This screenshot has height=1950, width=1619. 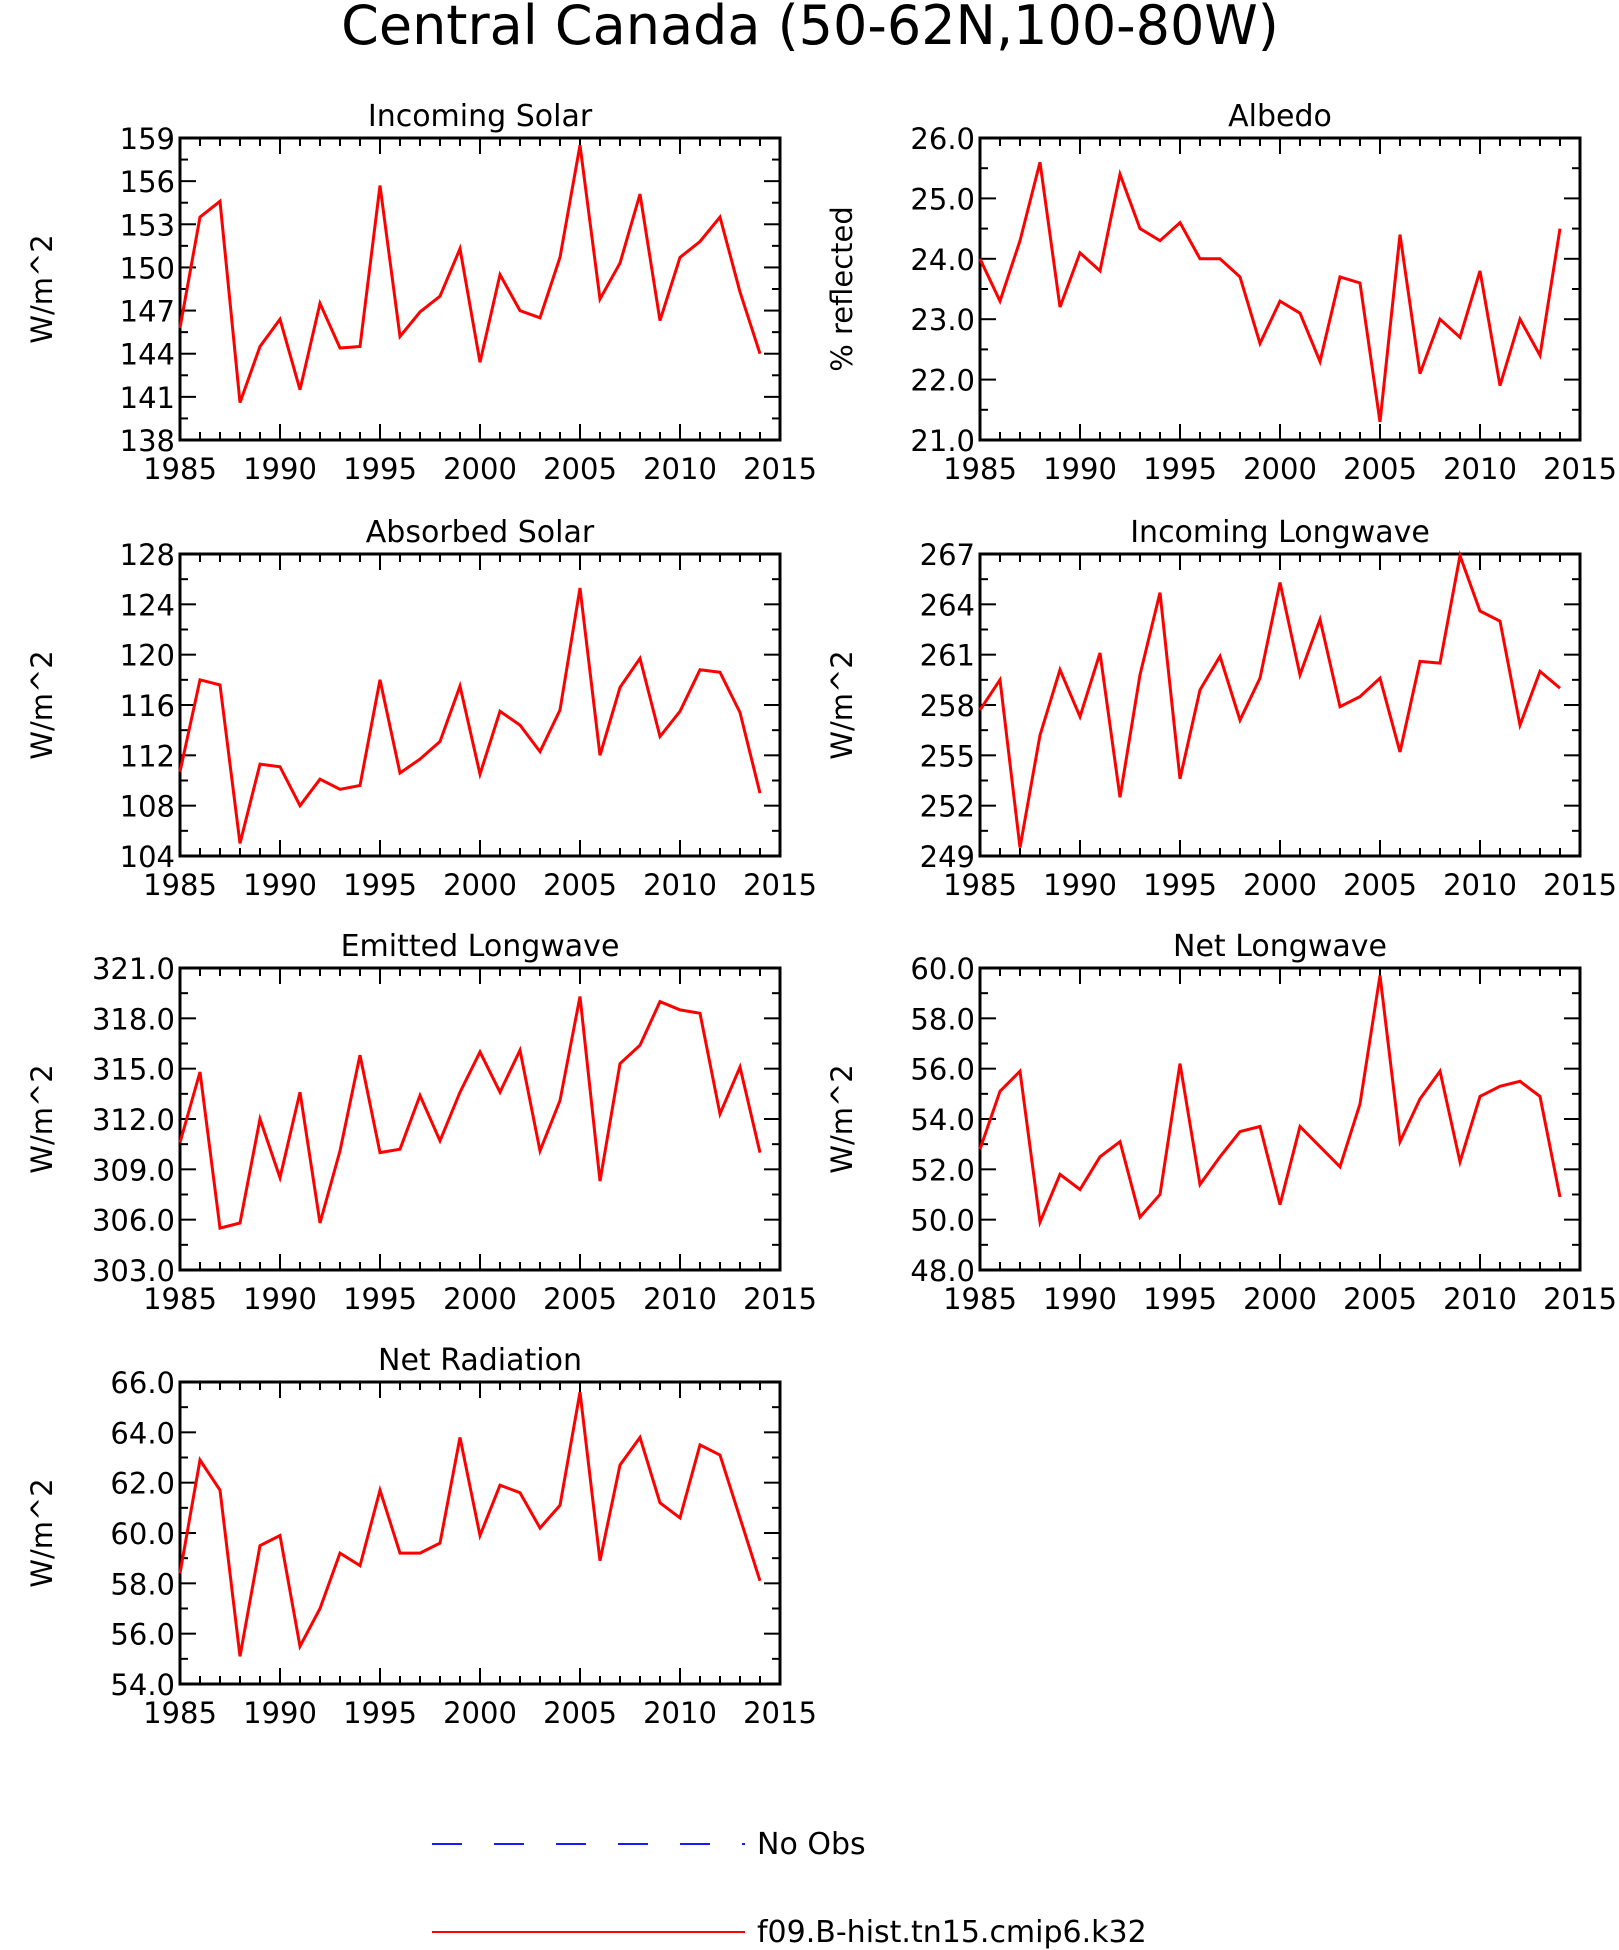 I want to click on legend: No Obs f09.B-hist.tn15.cmip6.k32, so click(x=789, y=1888).